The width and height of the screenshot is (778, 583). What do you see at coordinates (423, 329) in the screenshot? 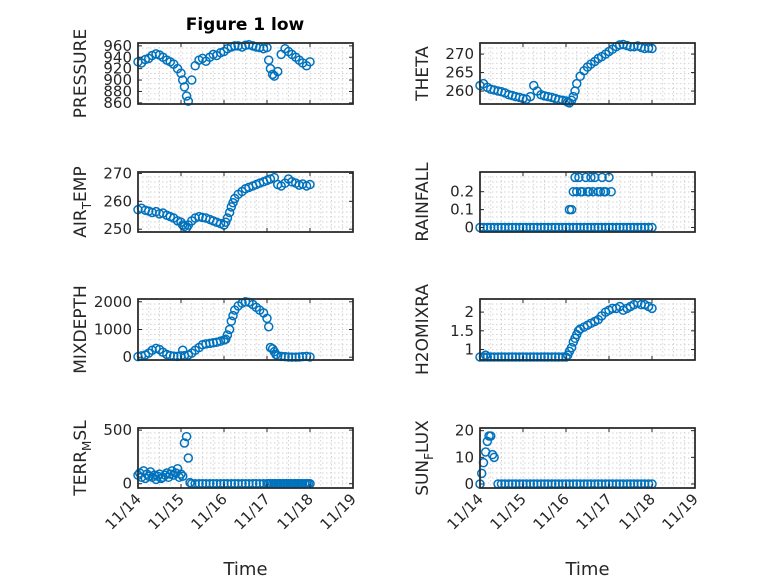
I see `y-axis-label: H2OMIXRA` at bounding box center [423, 329].